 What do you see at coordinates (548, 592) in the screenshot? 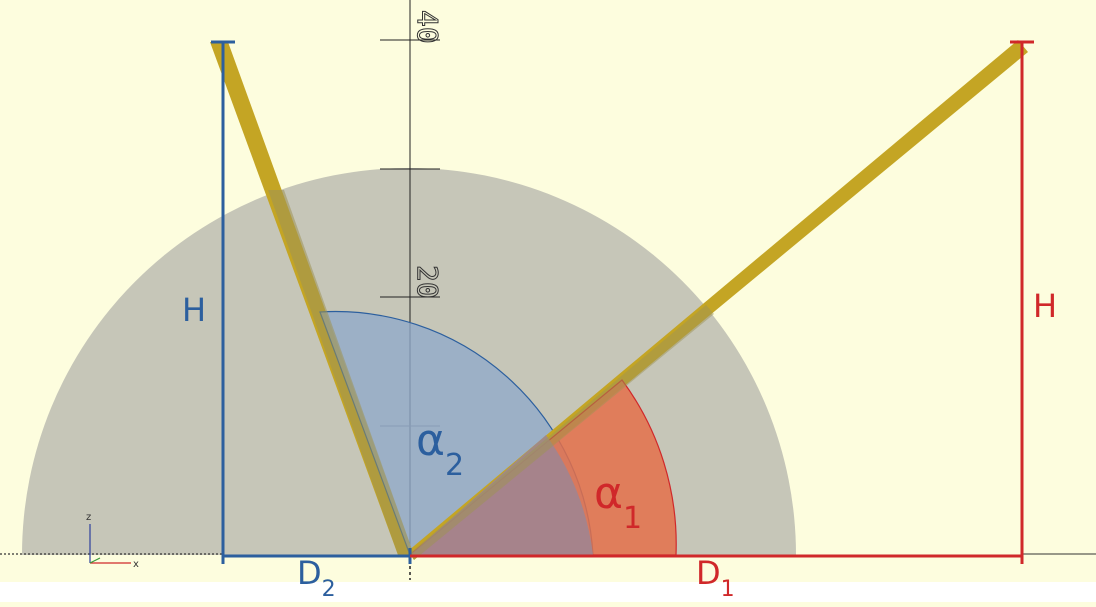
I see `bottom-band` at bounding box center [548, 592].